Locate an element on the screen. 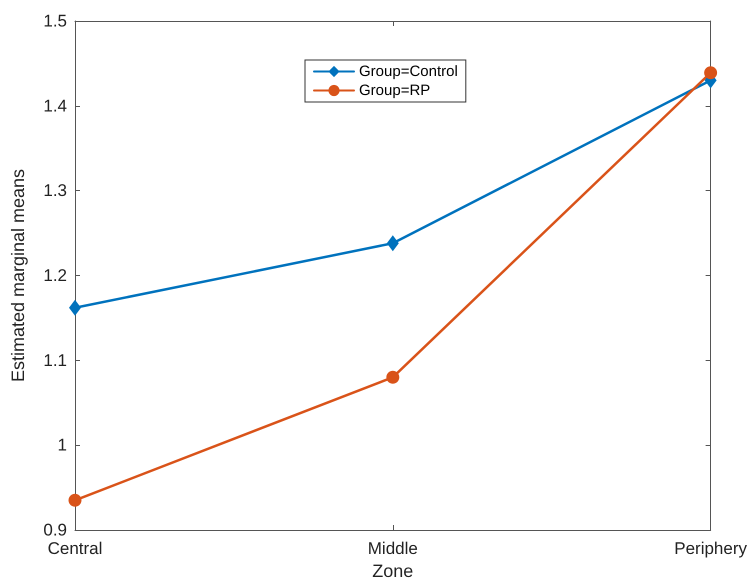  legend-label: Group=RP is located at coordinates (394, 90).